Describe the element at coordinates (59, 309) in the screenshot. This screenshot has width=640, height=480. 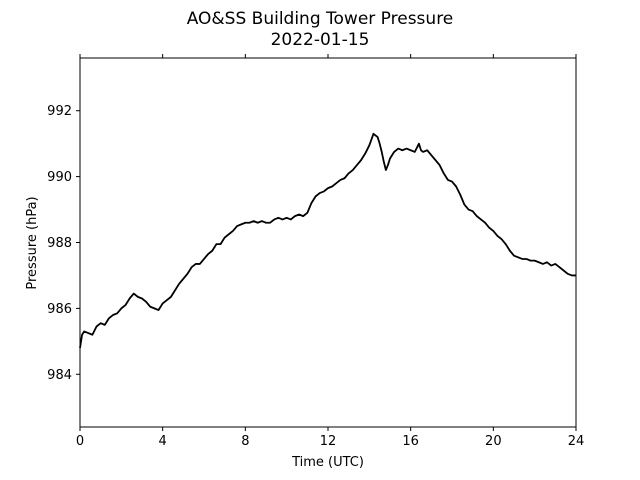
I see `y-tick-label: 986` at that location.